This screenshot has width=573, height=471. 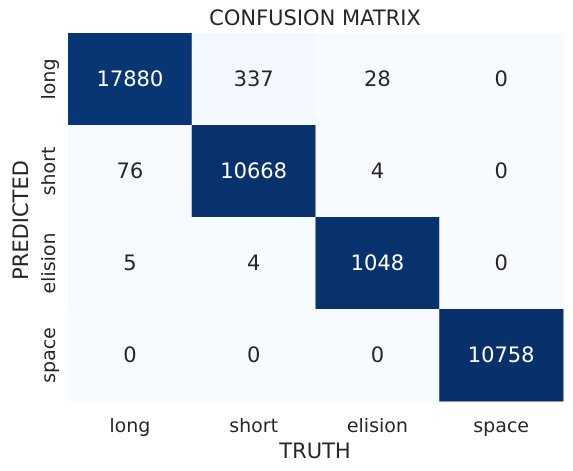 I want to click on cell-value-label-0-0: 17880, so click(x=129, y=79).